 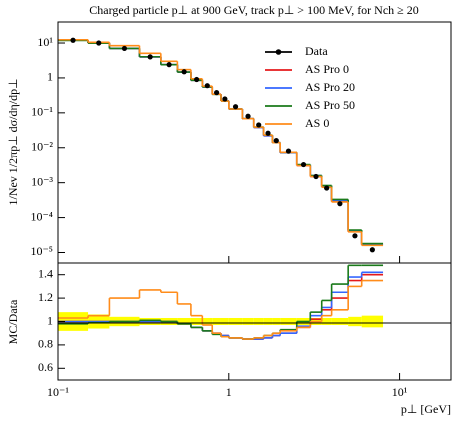 What do you see at coordinates (327, 69) in the screenshot?
I see `legend-label: AS Pro 0` at bounding box center [327, 69].